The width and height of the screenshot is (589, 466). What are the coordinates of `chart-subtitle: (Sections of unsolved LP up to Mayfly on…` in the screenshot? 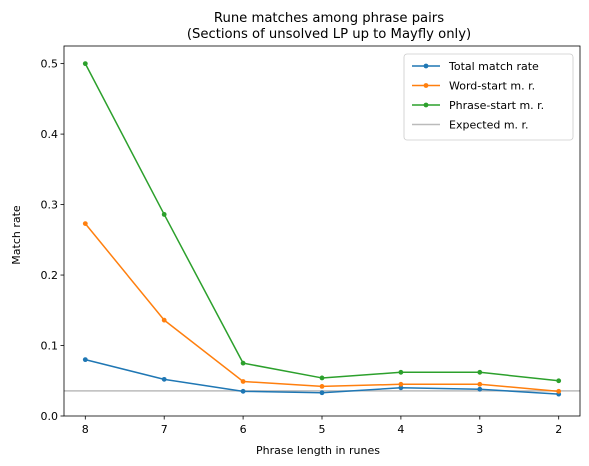 It's located at (329, 34).